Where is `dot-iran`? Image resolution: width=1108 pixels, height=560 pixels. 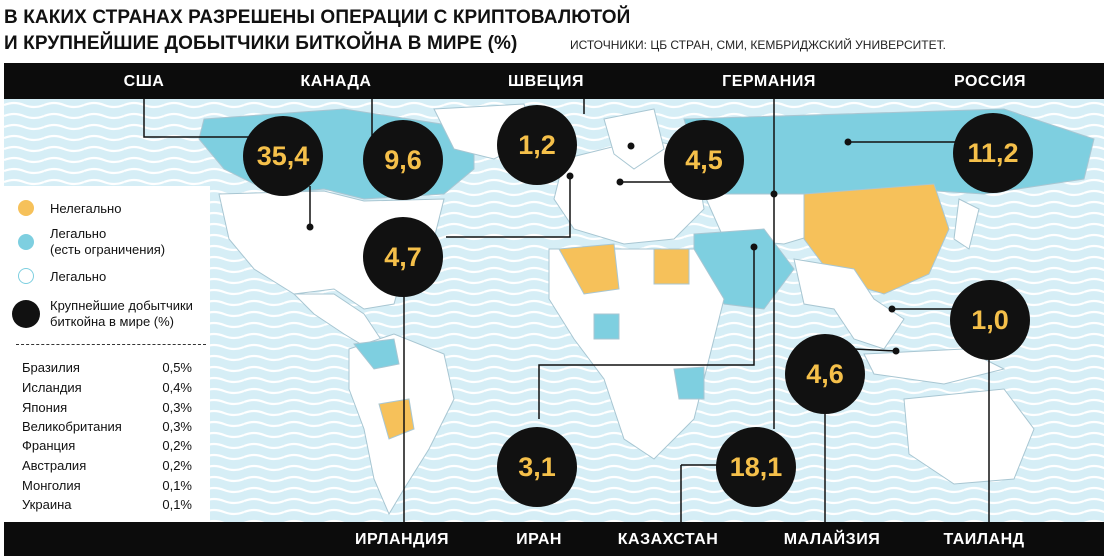
dot-iran is located at coordinates (754, 247).